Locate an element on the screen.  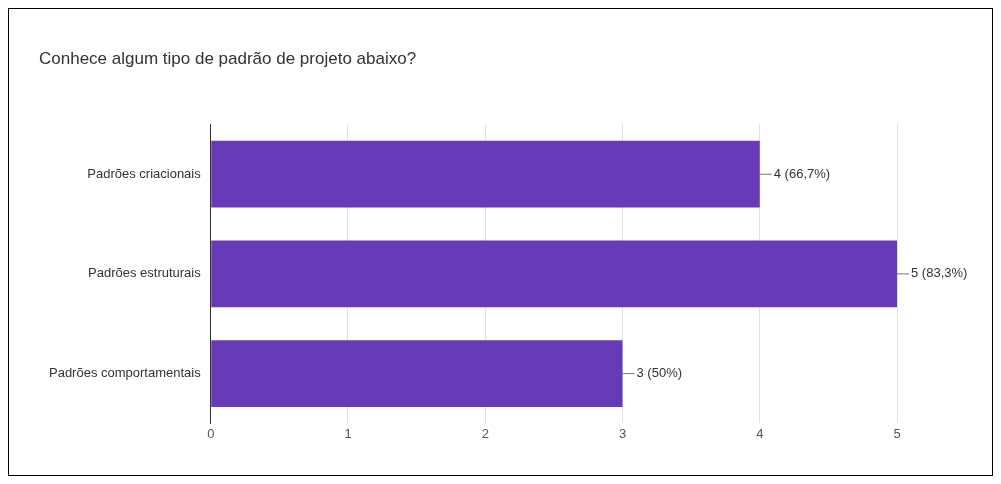
x-tick-label: 3 is located at coordinates (622, 433).